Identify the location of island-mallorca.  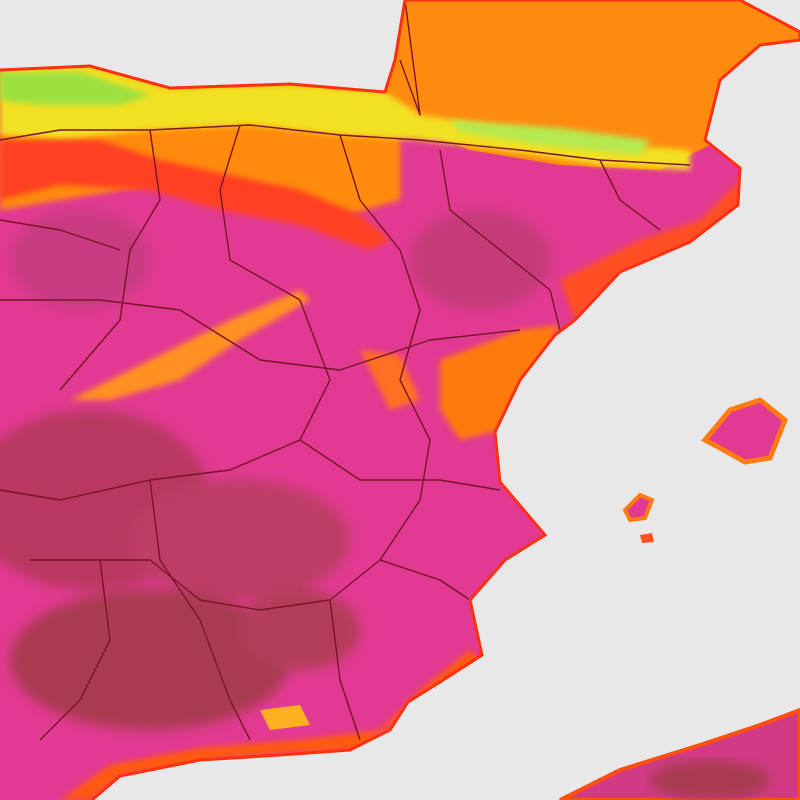
(745, 431).